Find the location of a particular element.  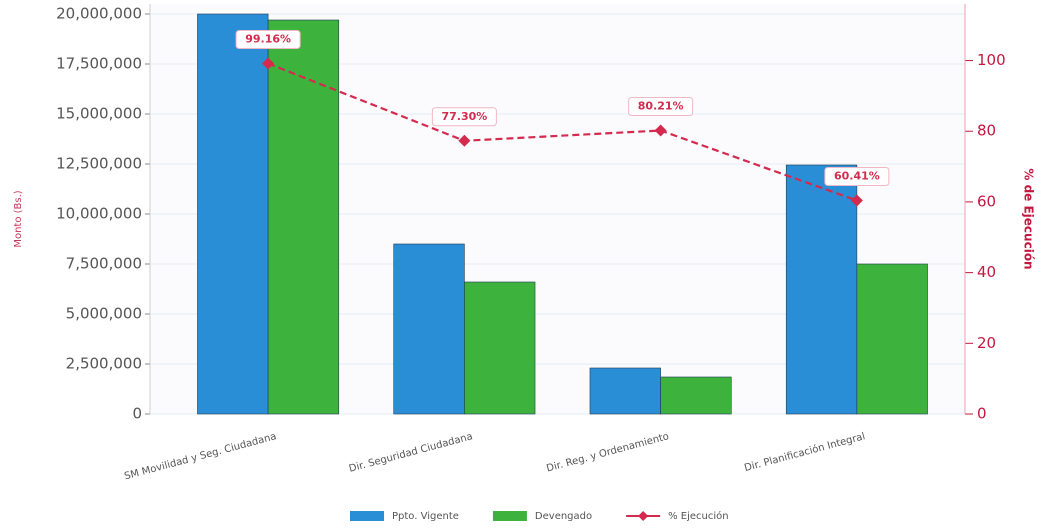

y2-tick-label: 100 is located at coordinates (991, 60).